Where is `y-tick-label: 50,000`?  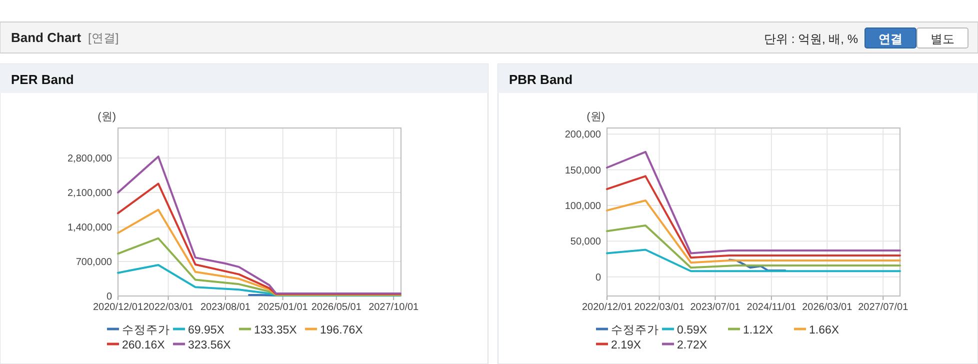 y-tick-label: 50,000 is located at coordinates (586, 242).